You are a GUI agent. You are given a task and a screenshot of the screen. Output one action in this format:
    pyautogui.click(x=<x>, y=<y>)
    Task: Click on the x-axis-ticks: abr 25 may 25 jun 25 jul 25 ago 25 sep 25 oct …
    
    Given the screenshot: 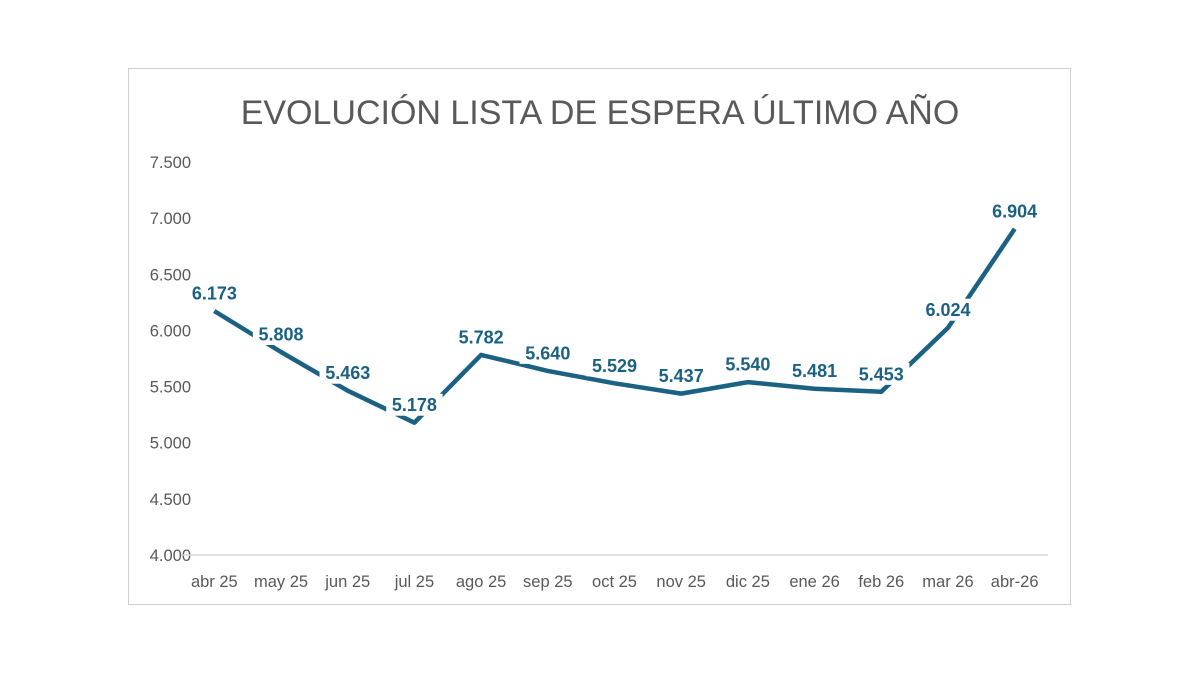 What is the action you would take?
    pyautogui.click(x=615, y=582)
    